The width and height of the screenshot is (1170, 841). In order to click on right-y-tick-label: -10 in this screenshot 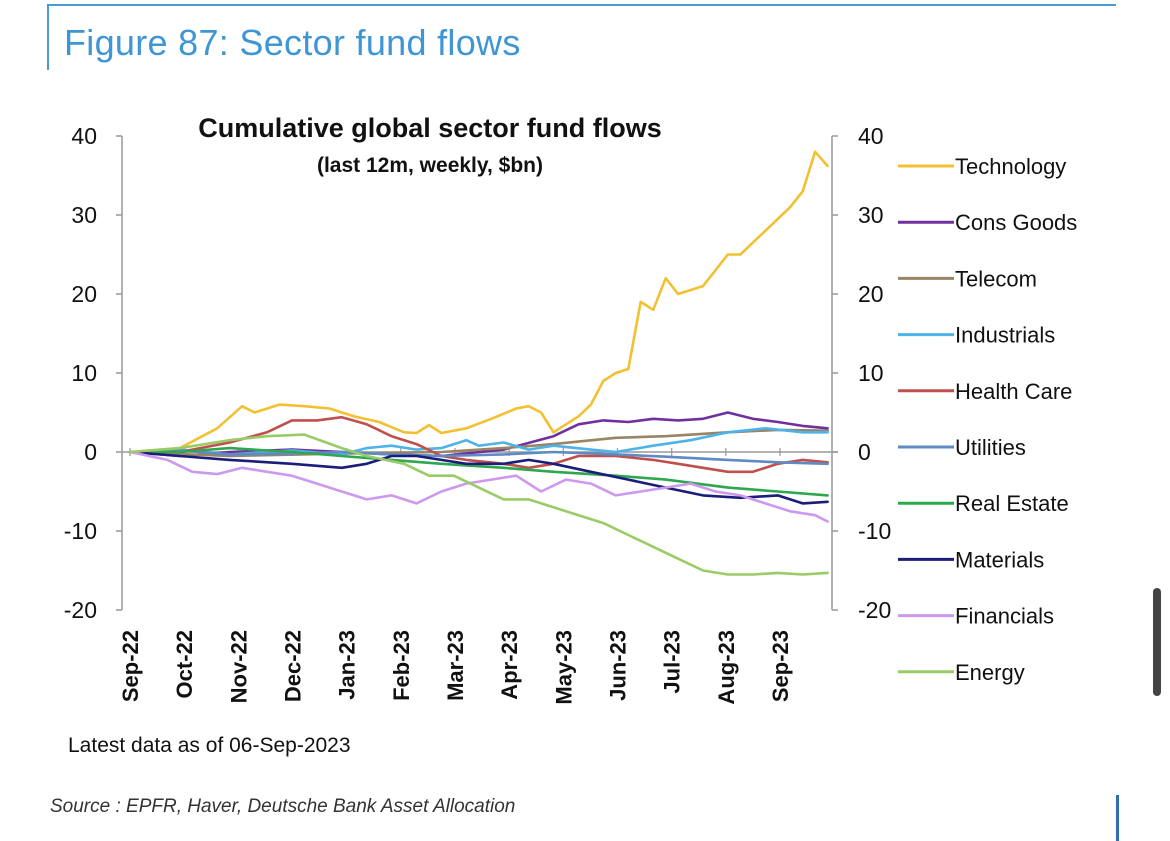, I will do `click(874, 531)`.